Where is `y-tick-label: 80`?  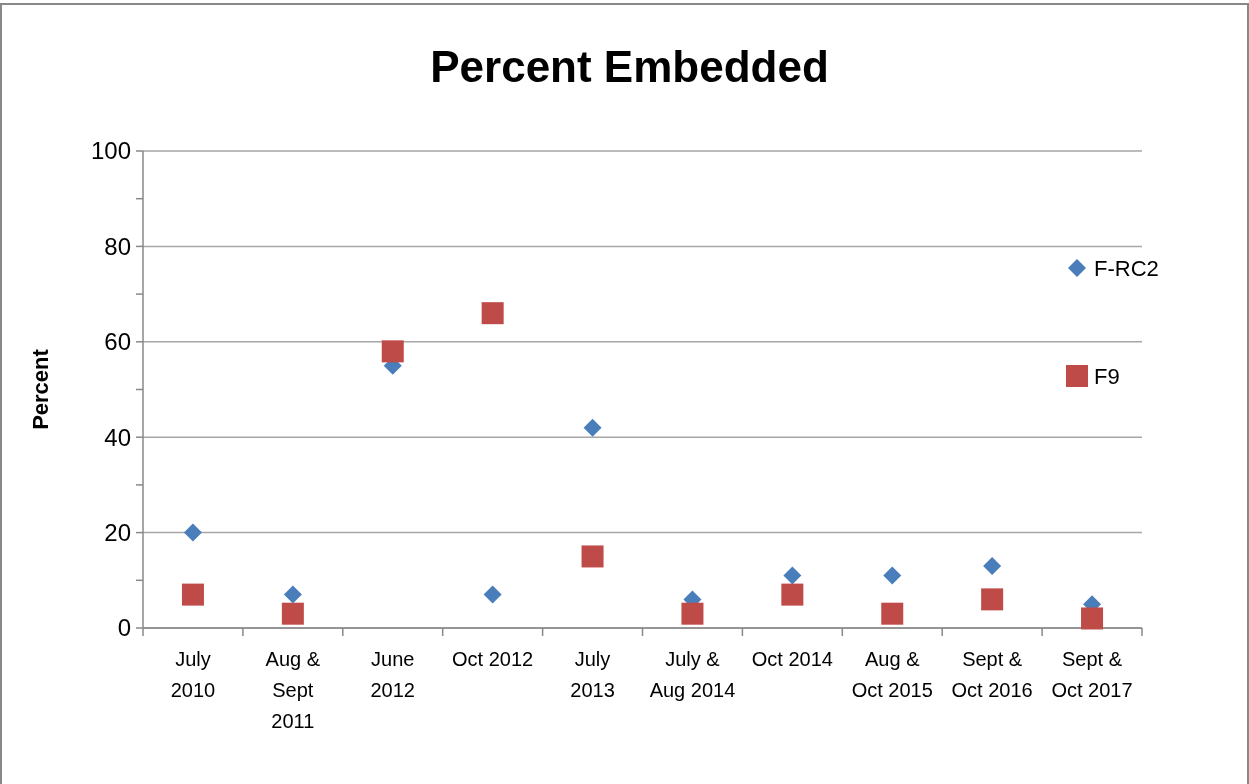
y-tick-label: 80 is located at coordinates (117, 246).